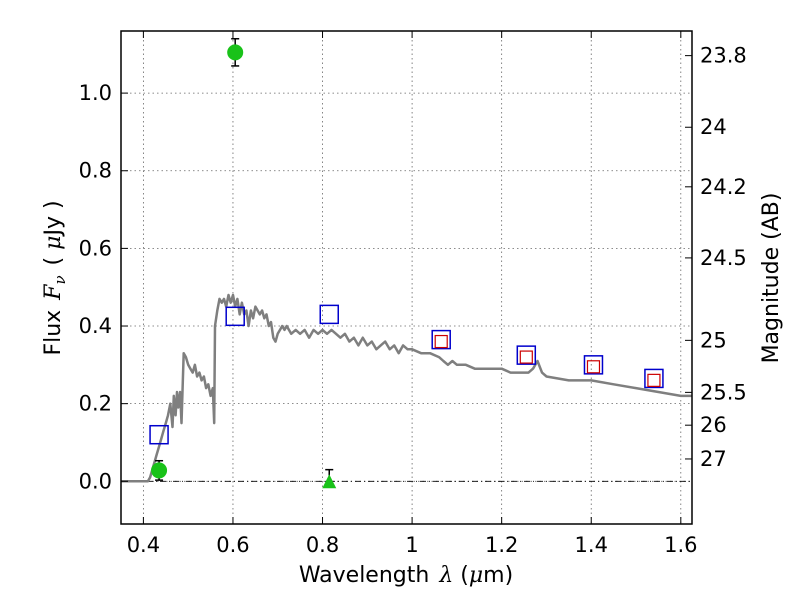 The height and width of the screenshot is (600, 800). I want to click on y2-ticks: 23.8 24 24.2 24.5 25 25.5 26 27, so click(716, 257).